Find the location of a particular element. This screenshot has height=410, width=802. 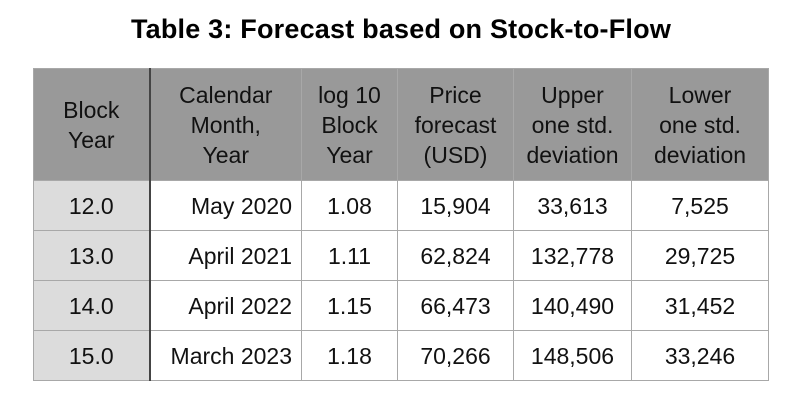

block-year-cell: 13.0 is located at coordinates (92, 255).